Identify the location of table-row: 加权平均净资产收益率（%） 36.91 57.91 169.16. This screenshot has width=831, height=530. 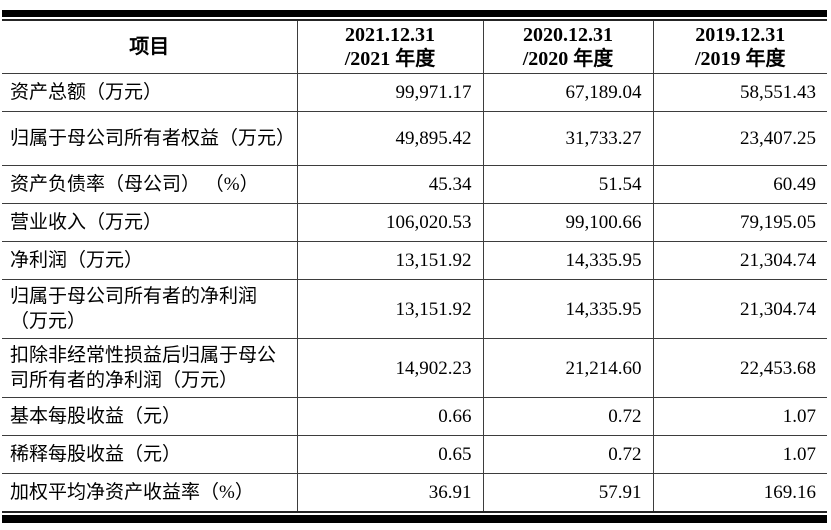
(414, 492).